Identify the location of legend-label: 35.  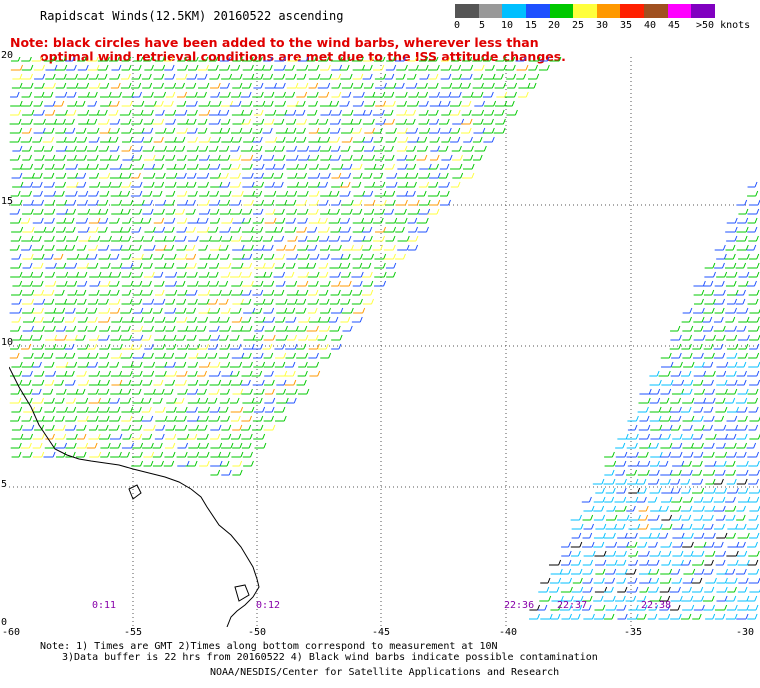
(626, 25).